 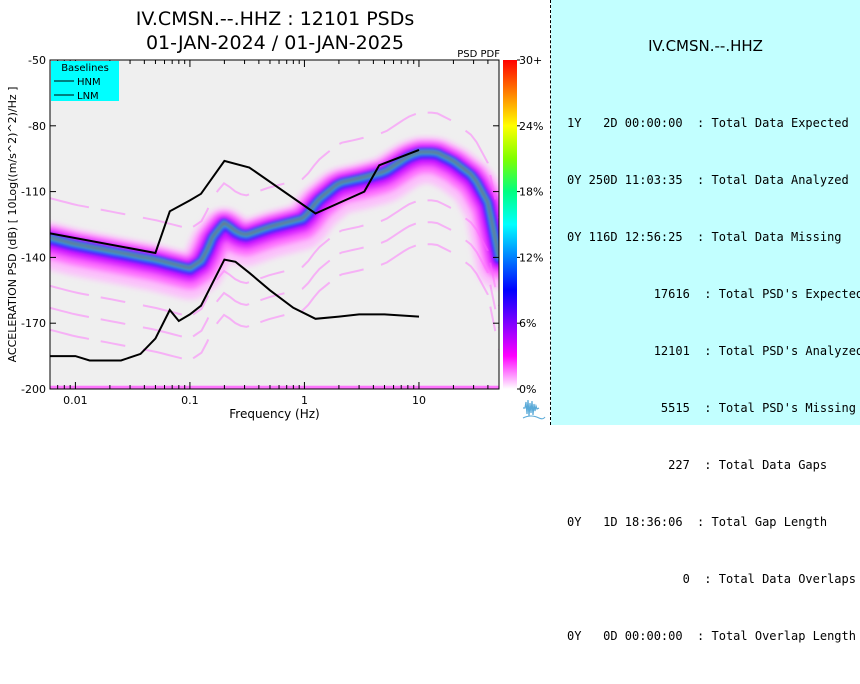 What do you see at coordinates (711, 636) in the screenshot?
I see `stats-row: 0Y 0D 00:00:00 : Total Overlap Length` at bounding box center [711, 636].